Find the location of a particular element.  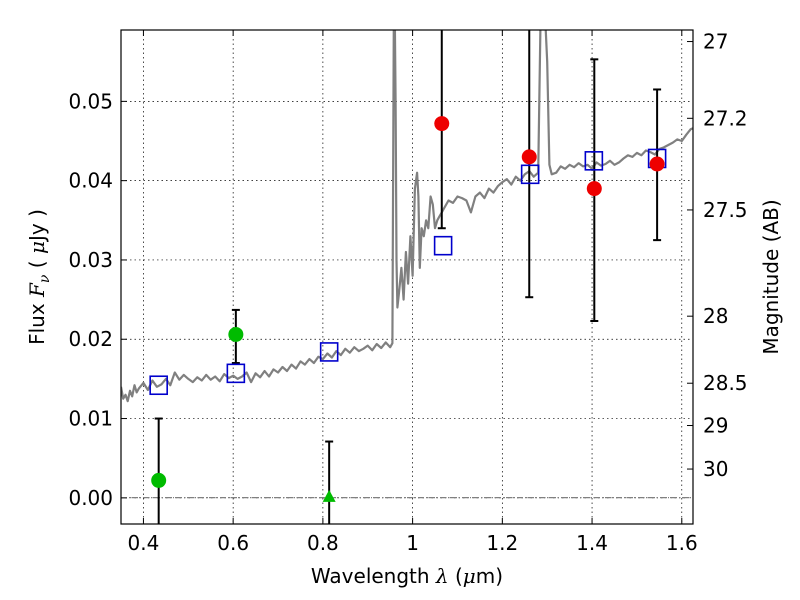

y2-axis-title: Magnitude (AB) is located at coordinates (771, 276).